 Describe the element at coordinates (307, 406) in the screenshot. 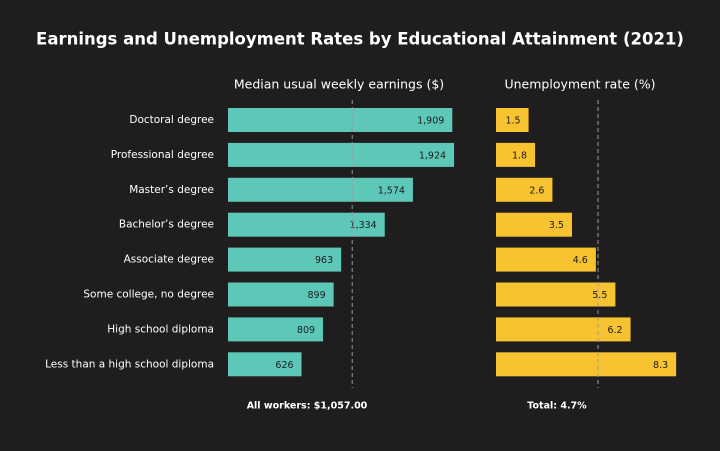

I see `reference-label: All workers: $1,057.00` at that location.